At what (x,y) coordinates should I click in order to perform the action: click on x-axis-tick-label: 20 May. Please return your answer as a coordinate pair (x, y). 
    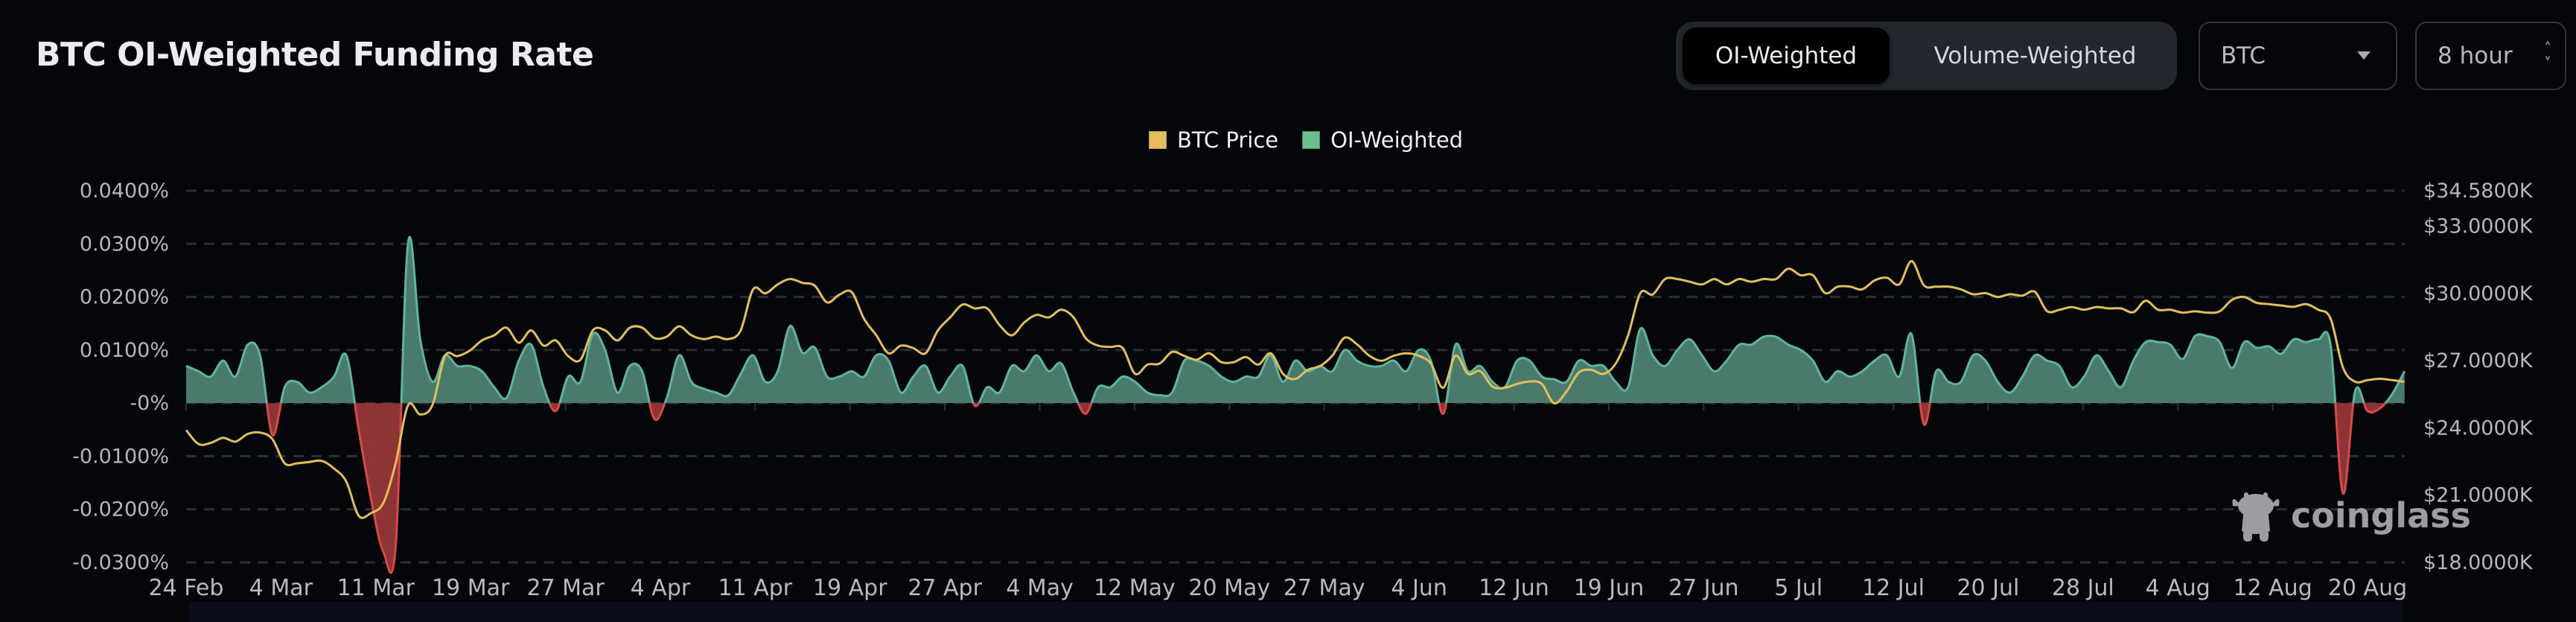
    Looking at the image, I should click on (1229, 588).